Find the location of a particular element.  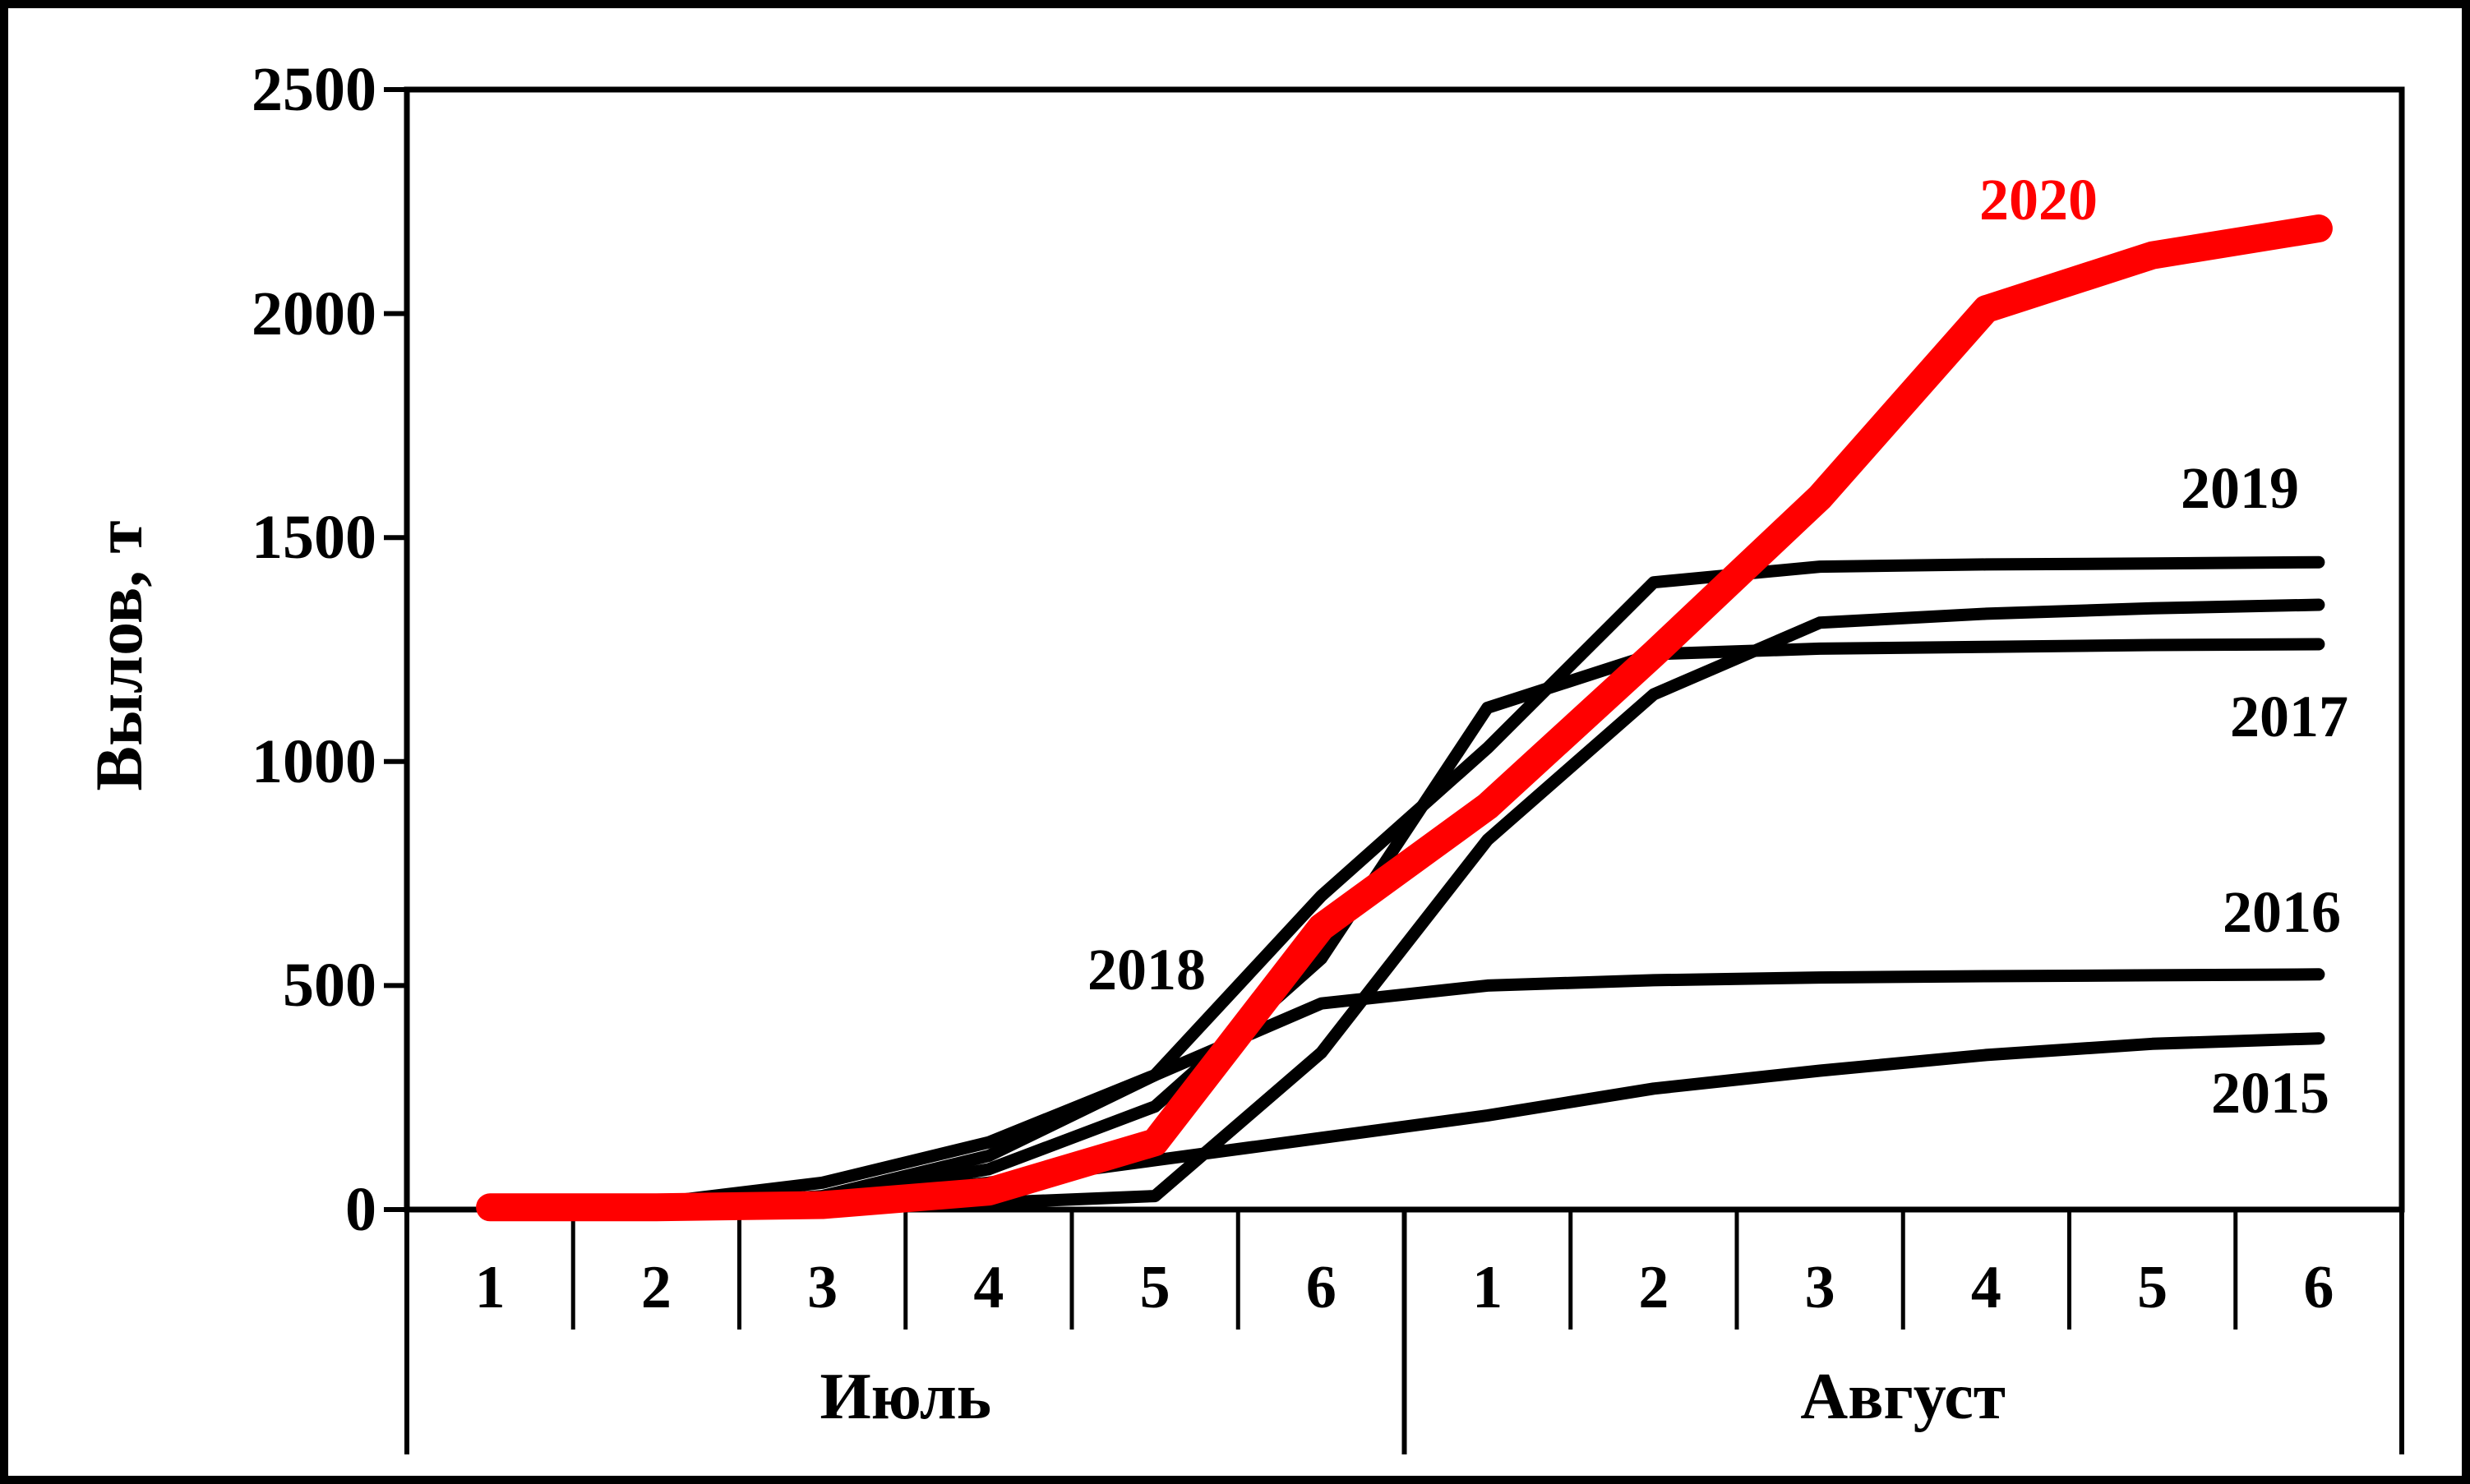

y-tick-label: 0 is located at coordinates (360, 1209).